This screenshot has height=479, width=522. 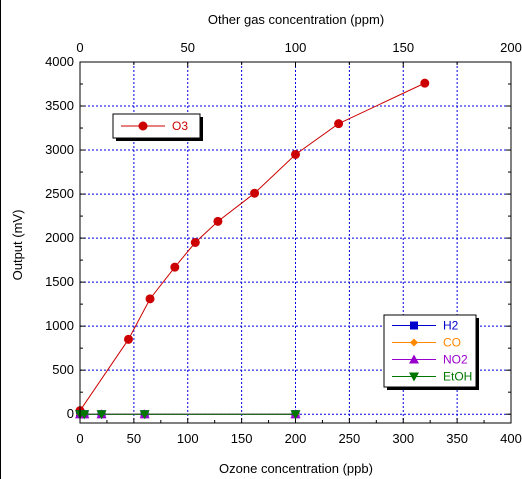 What do you see at coordinates (414, 325) in the screenshot?
I see `legend-marker-h2` at bounding box center [414, 325].